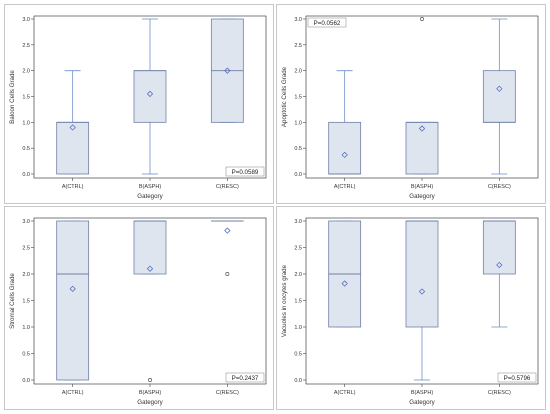 This screenshot has height=414, width=550. Describe the element at coordinates (12, 97) in the screenshot. I see `y-axis-title: Baloon Cells Grade` at that location.